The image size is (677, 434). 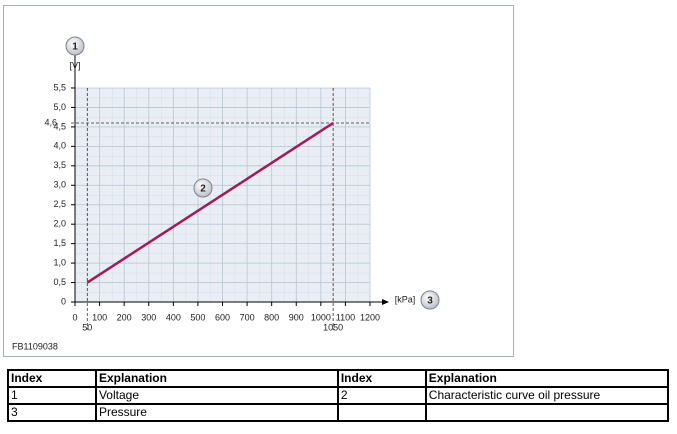 I want to click on table-cell: 1, so click(x=52, y=395).